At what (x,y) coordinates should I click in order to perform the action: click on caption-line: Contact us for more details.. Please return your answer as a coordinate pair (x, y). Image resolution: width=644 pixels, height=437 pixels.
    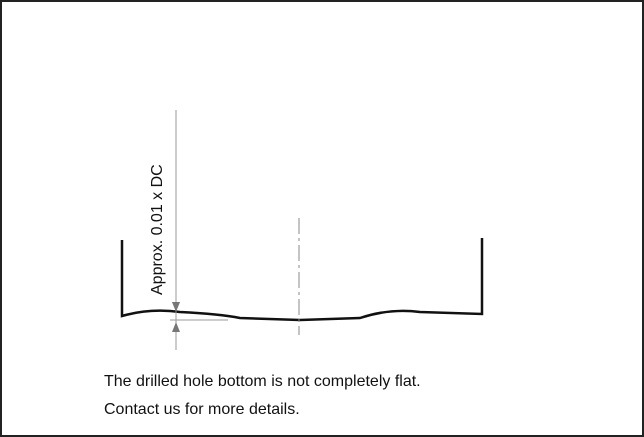
    Looking at the image, I should click on (202, 409).